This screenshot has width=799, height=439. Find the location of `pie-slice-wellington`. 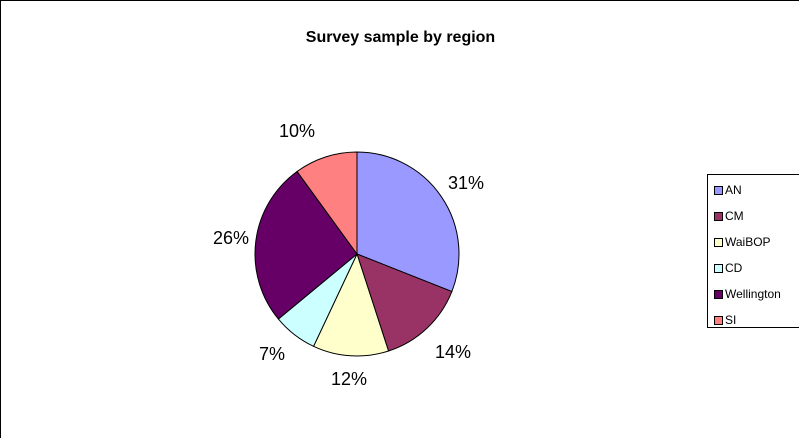

pie-slice-wellington is located at coordinates (306, 245).